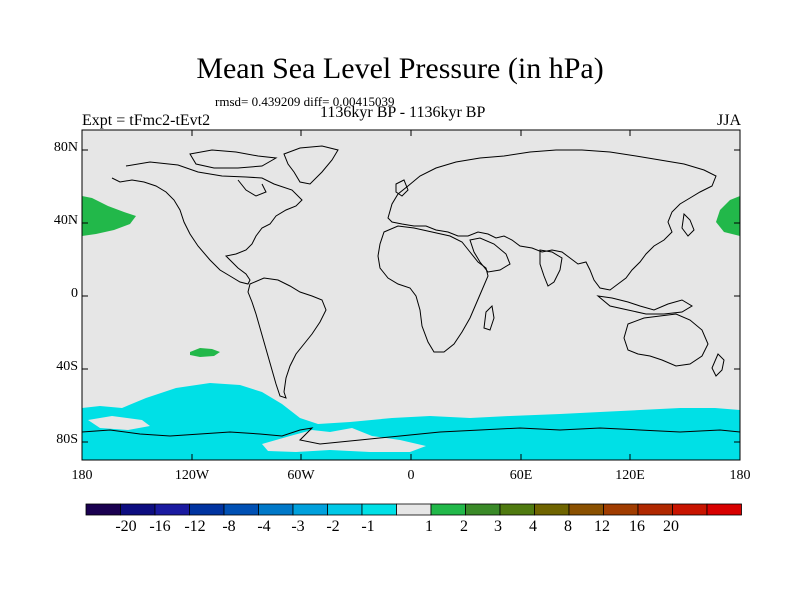 The image size is (800, 600). I want to click on colorbar-label: -1, so click(368, 526).